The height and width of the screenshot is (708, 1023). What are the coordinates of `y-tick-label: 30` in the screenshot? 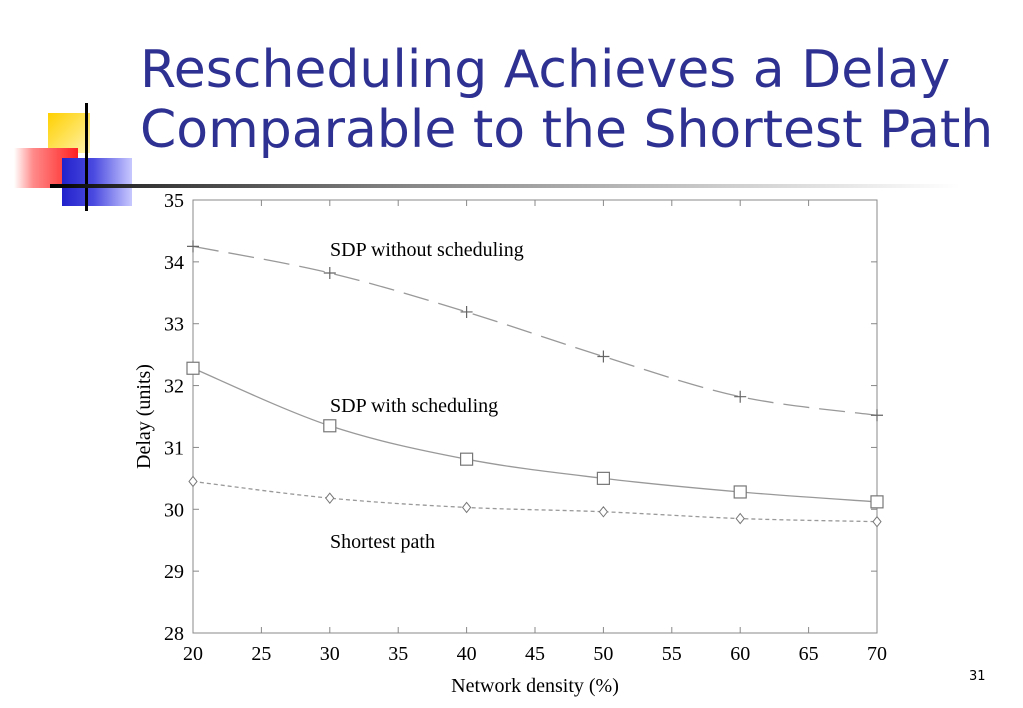 It's located at (174, 510).